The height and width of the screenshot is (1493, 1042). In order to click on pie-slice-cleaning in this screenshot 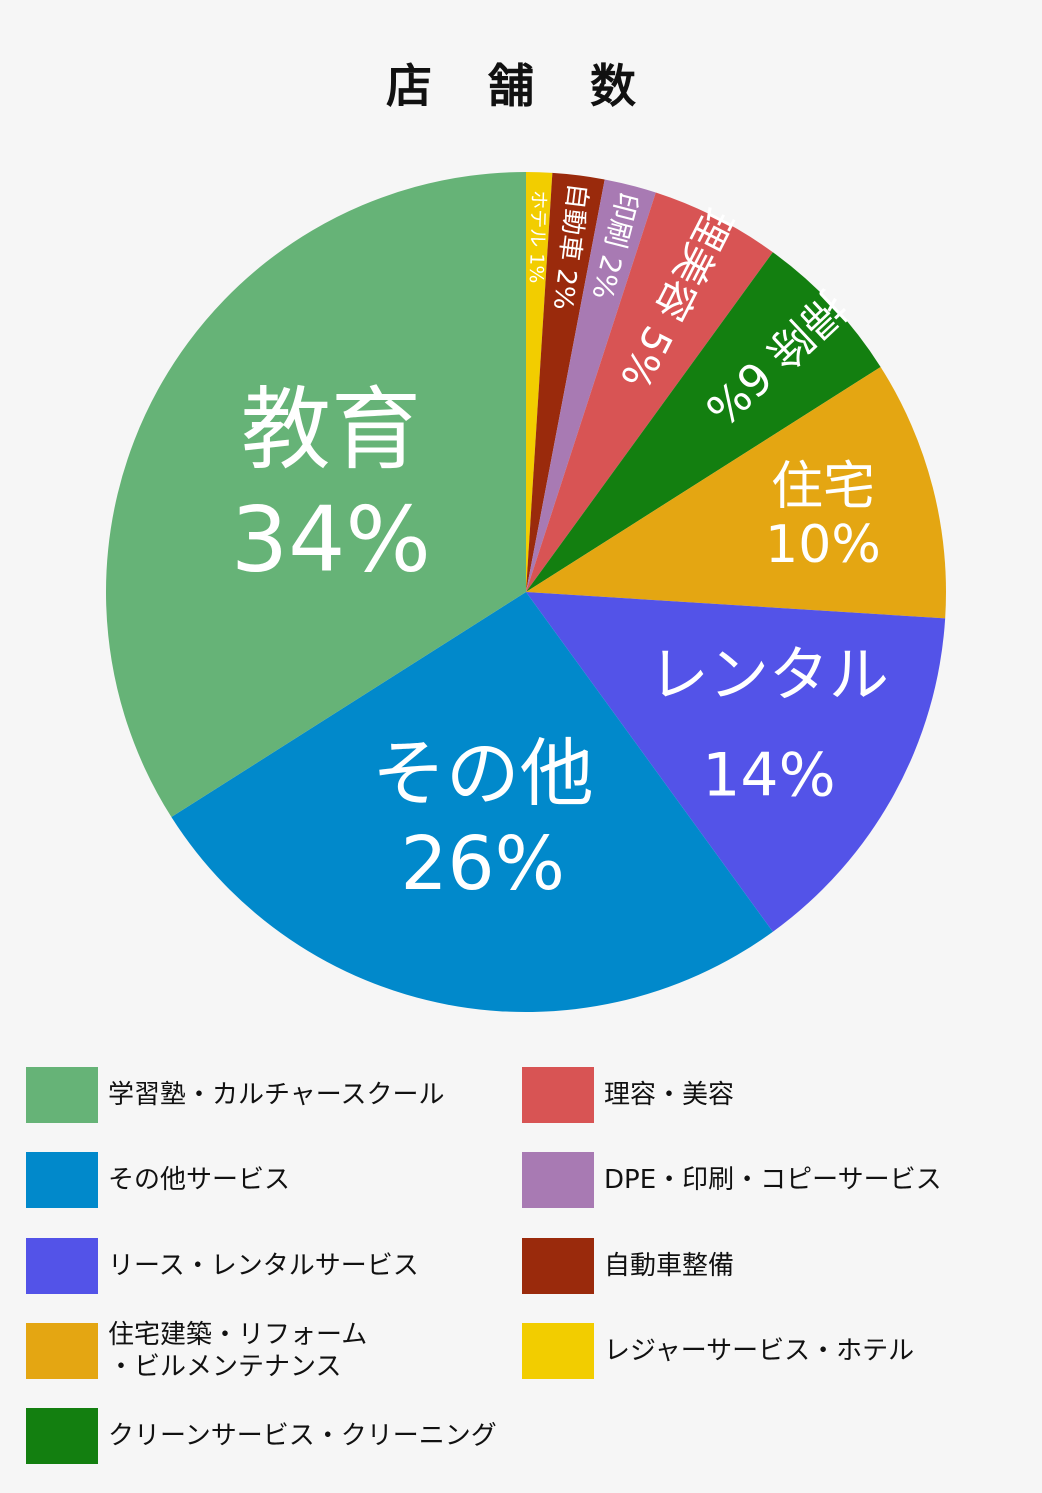, I will do `click(703, 422)`.